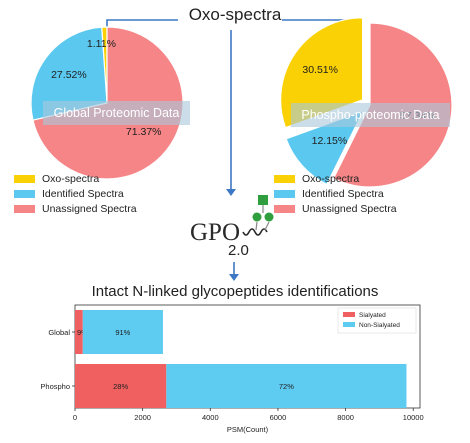 Image resolution: width=470 pixels, height=443 pixels. I want to click on pie-slice-label: 27.52%, so click(69, 74).